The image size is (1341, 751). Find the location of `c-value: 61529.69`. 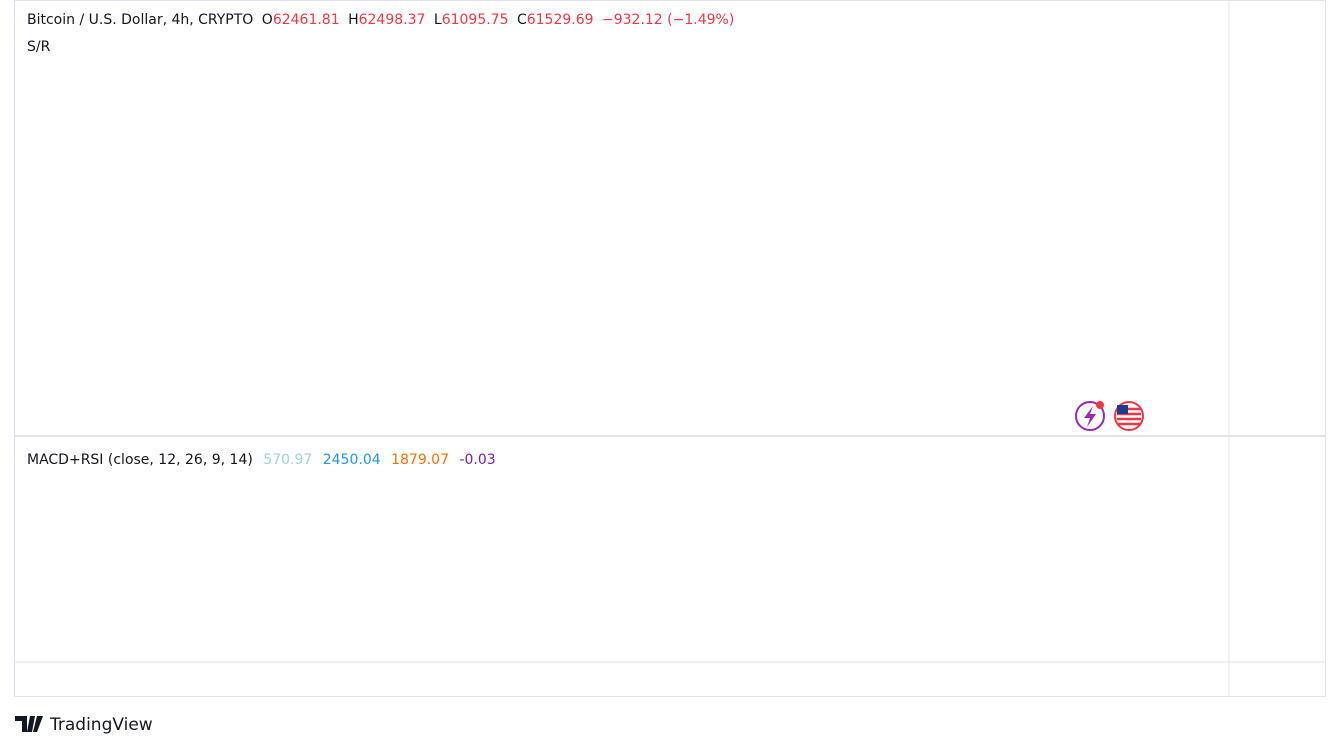

c-value: 61529.69 is located at coordinates (560, 20).